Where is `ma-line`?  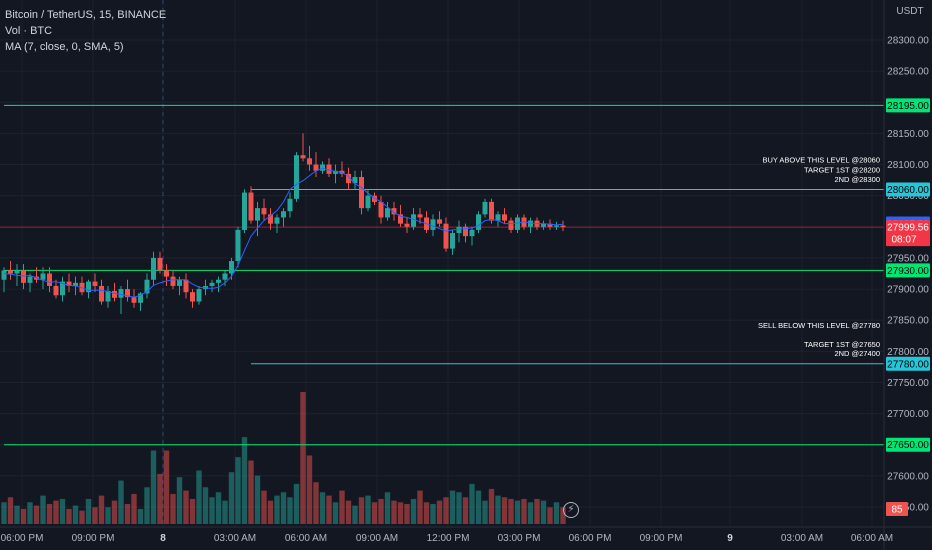
ma-line is located at coordinates (283, 232).